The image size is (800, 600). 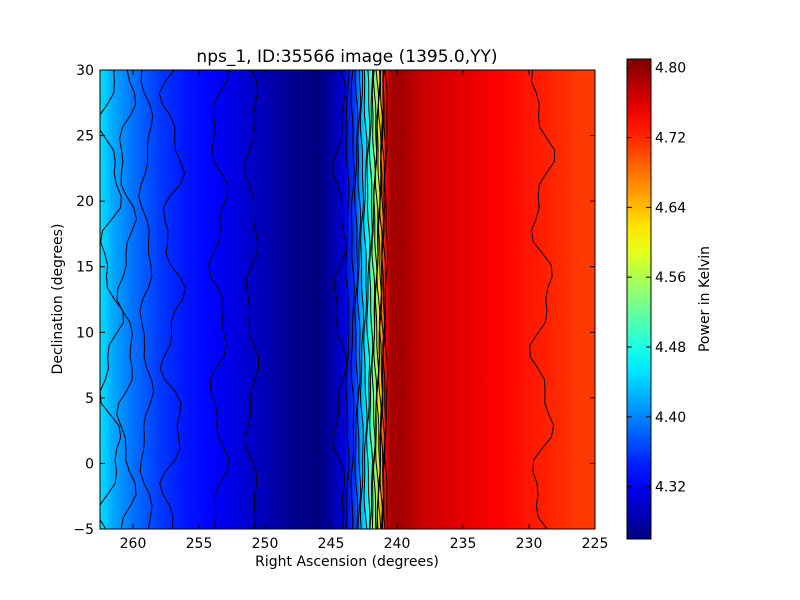 I want to click on y-tick-label: 15, so click(x=85, y=268).